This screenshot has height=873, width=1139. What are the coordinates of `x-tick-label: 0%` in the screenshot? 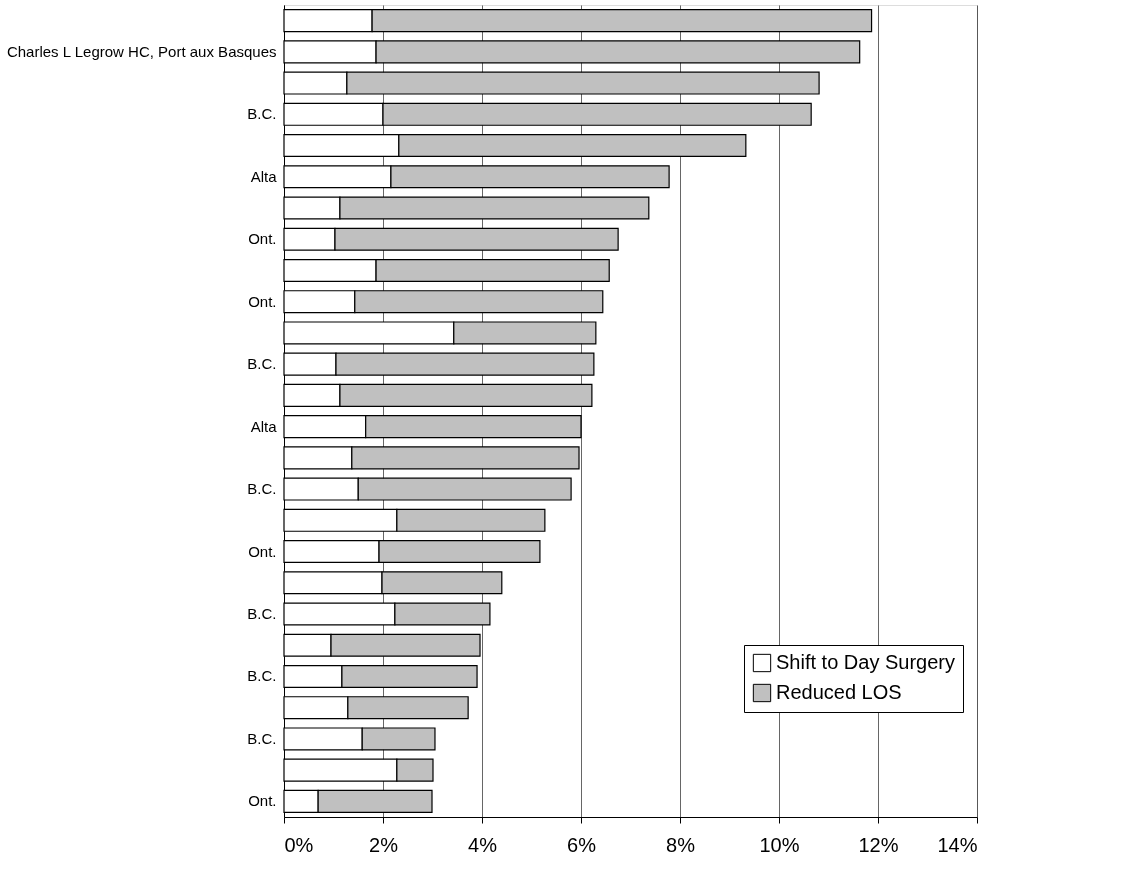 It's located at (299, 844).